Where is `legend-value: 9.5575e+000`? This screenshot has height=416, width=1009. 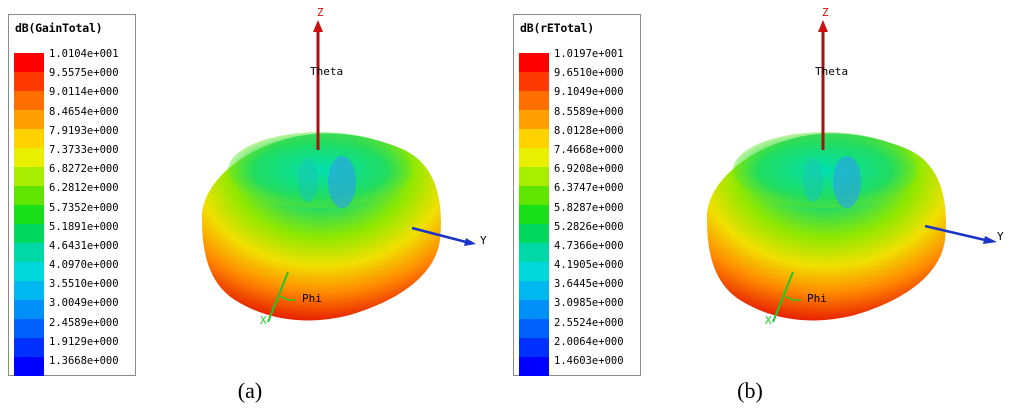
legend-value: 9.5575e+000 is located at coordinates (84, 73).